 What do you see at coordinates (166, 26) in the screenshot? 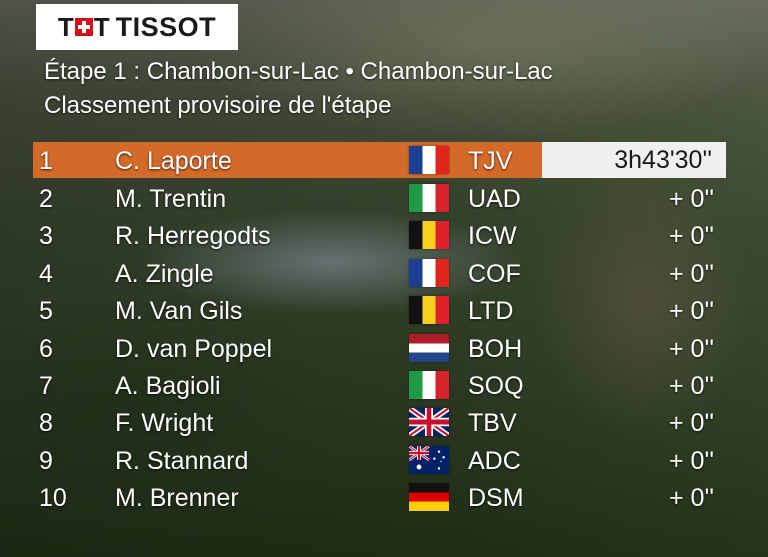
I see `brand-name: TISSOT` at bounding box center [166, 26].